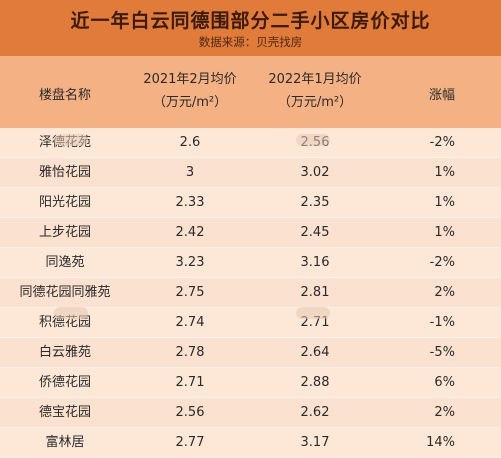 This screenshot has width=501, height=458. I want to click on table-row: 上步花园 2.42 2.45 1%, so click(250, 233).